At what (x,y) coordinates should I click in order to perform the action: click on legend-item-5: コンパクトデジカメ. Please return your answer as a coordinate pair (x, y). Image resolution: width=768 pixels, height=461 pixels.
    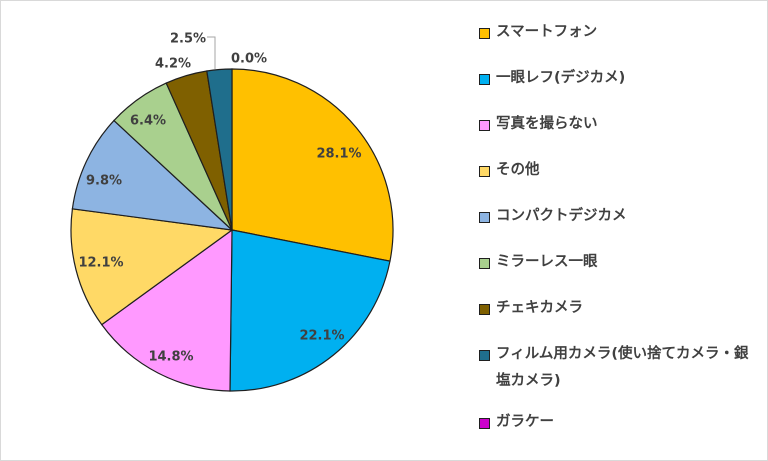
    Looking at the image, I should click on (553, 216).